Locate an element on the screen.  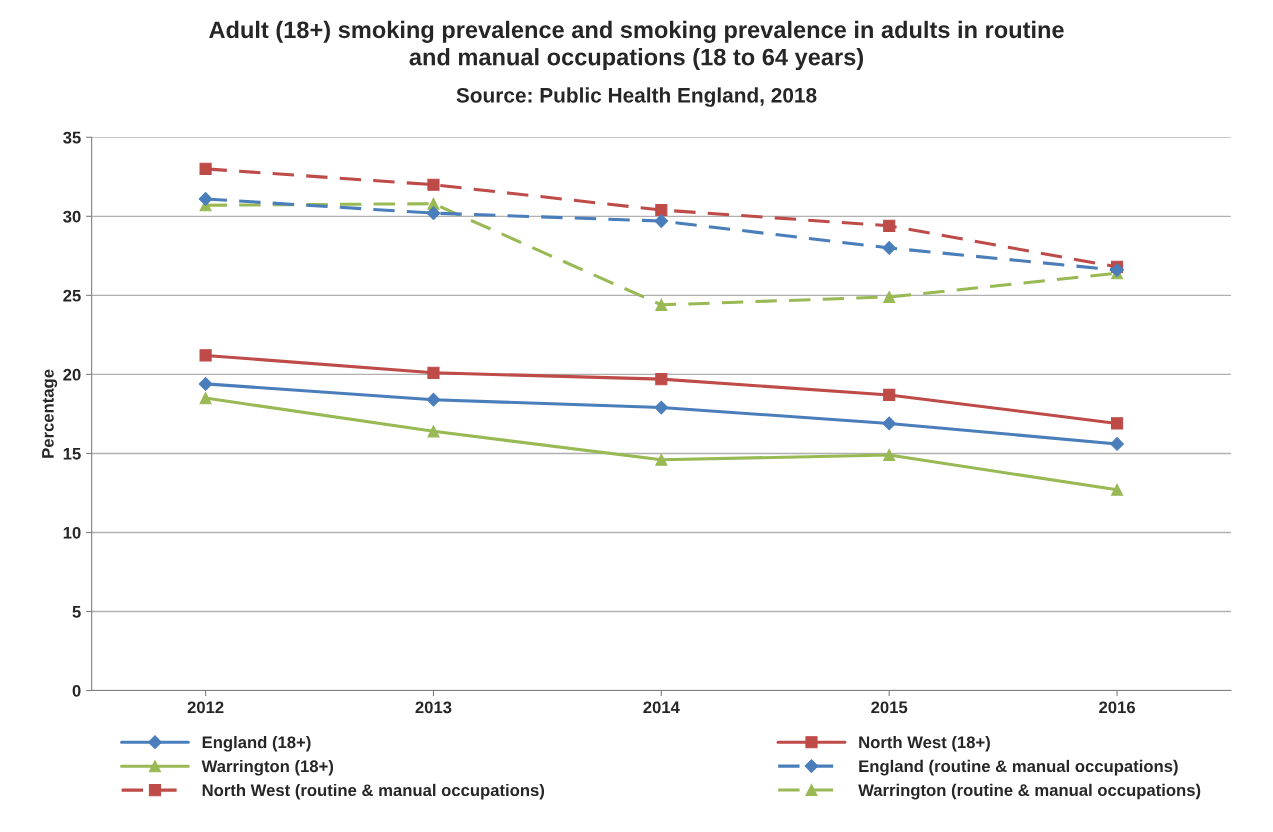
legend-label: North West (routine & manual occupations) is located at coordinates (373, 791).